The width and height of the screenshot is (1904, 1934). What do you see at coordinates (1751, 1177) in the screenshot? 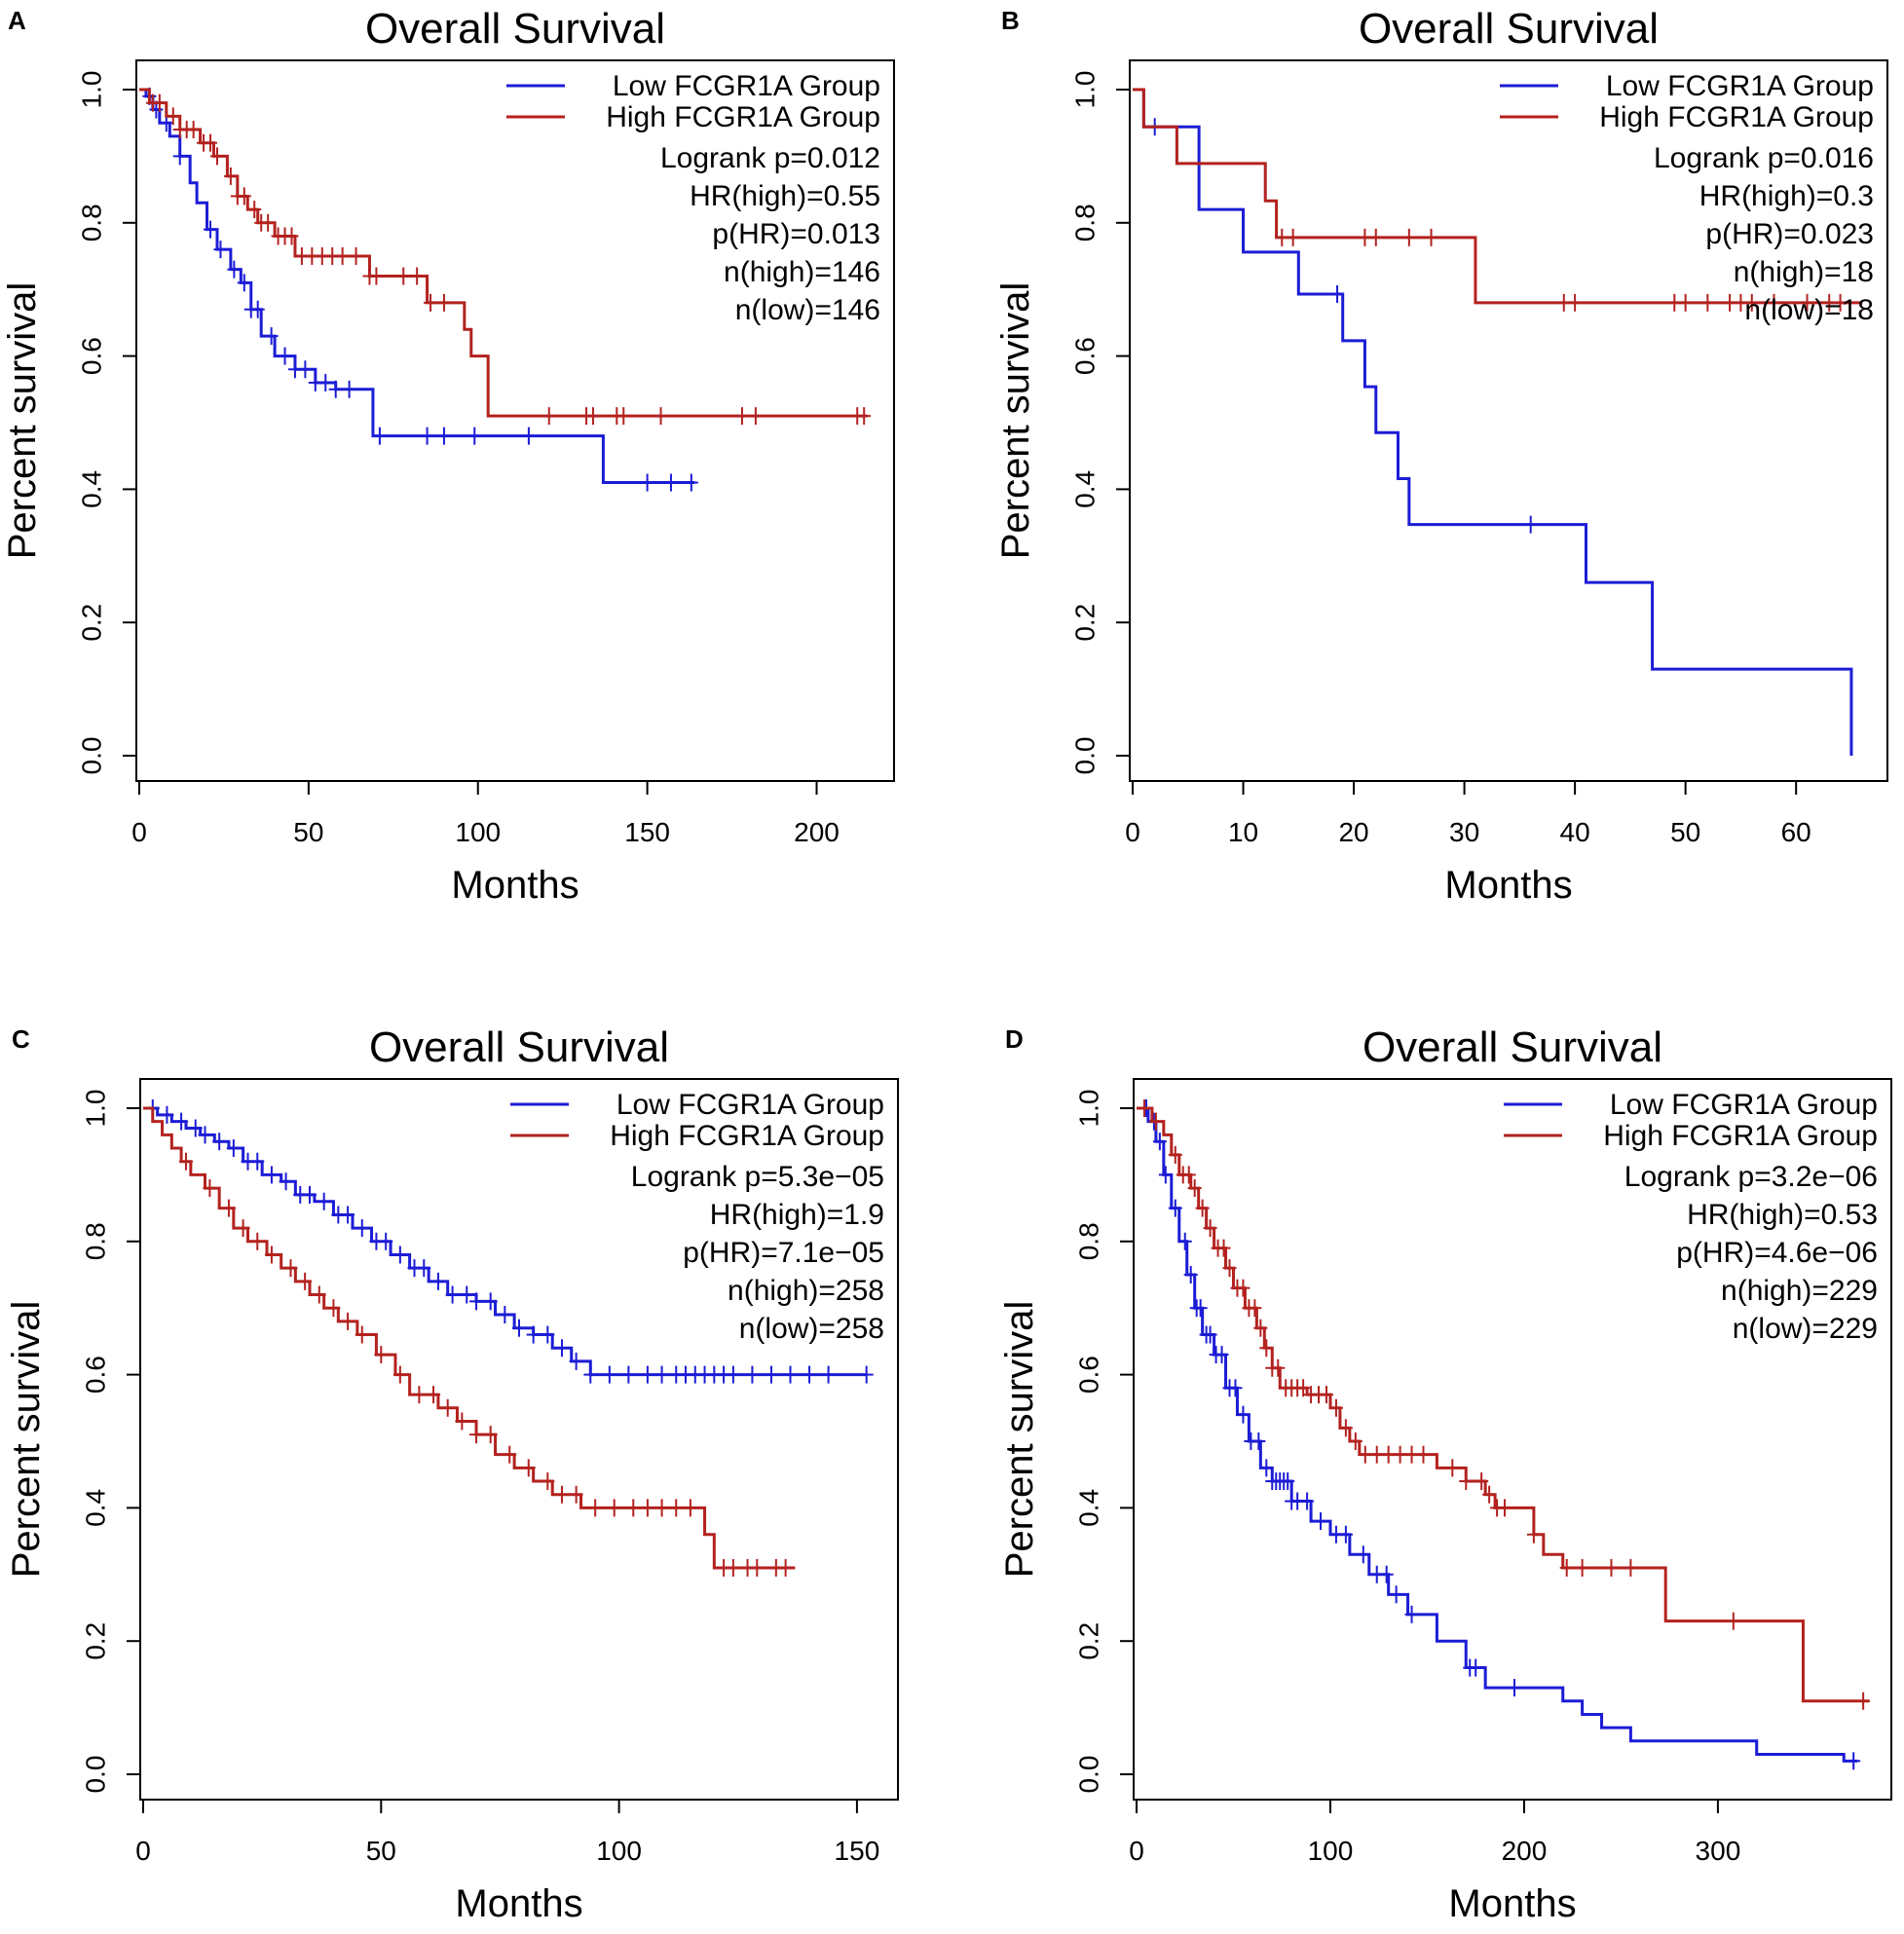
I see `stat-annotation: Logrank p=3.2e−06` at bounding box center [1751, 1177].